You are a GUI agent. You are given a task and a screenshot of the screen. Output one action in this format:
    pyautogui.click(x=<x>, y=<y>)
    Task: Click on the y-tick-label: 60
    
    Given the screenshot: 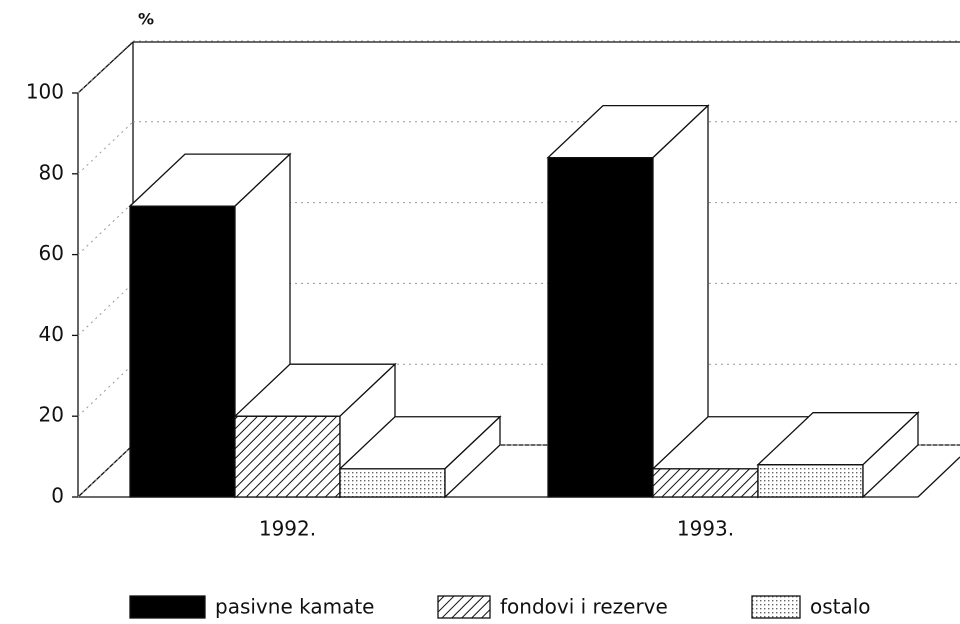 What is the action you would take?
    pyautogui.click(x=51, y=253)
    